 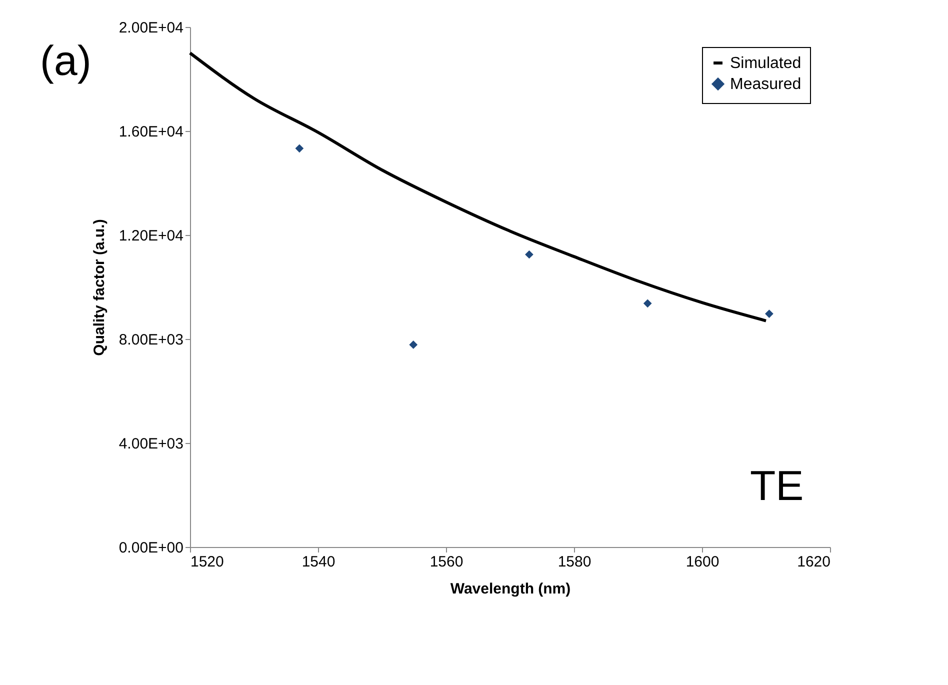 What do you see at coordinates (66, 60) in the screenshot?
I see `text: (a)` at bounding box center [66, 60].